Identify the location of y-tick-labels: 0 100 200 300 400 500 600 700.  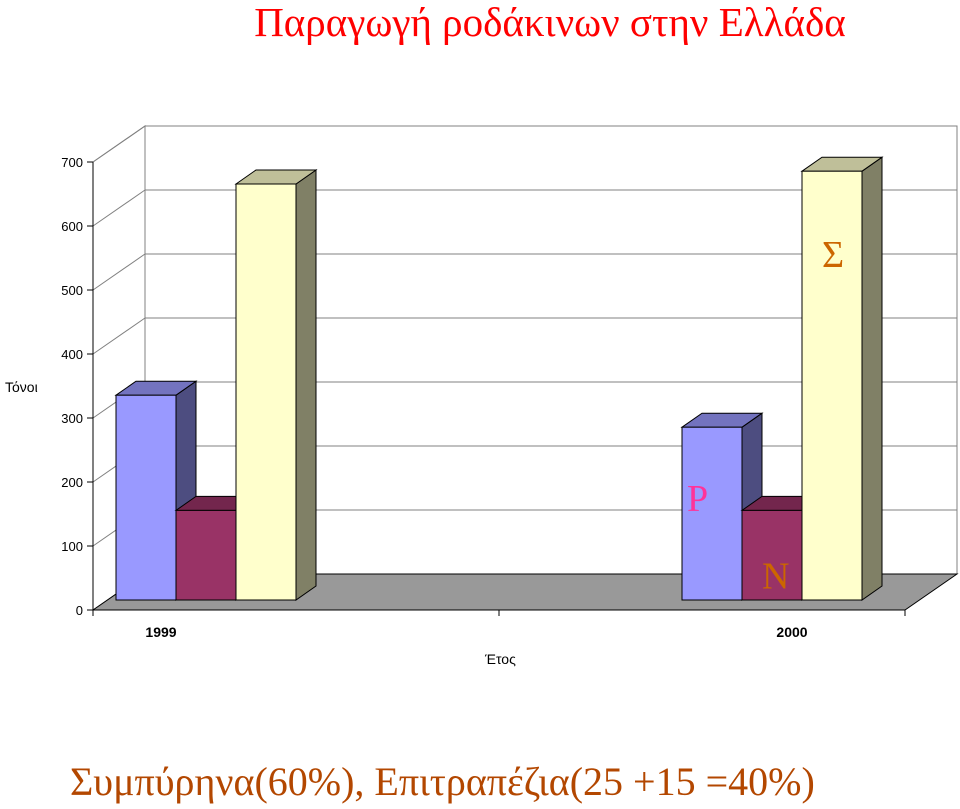
(77, 386).